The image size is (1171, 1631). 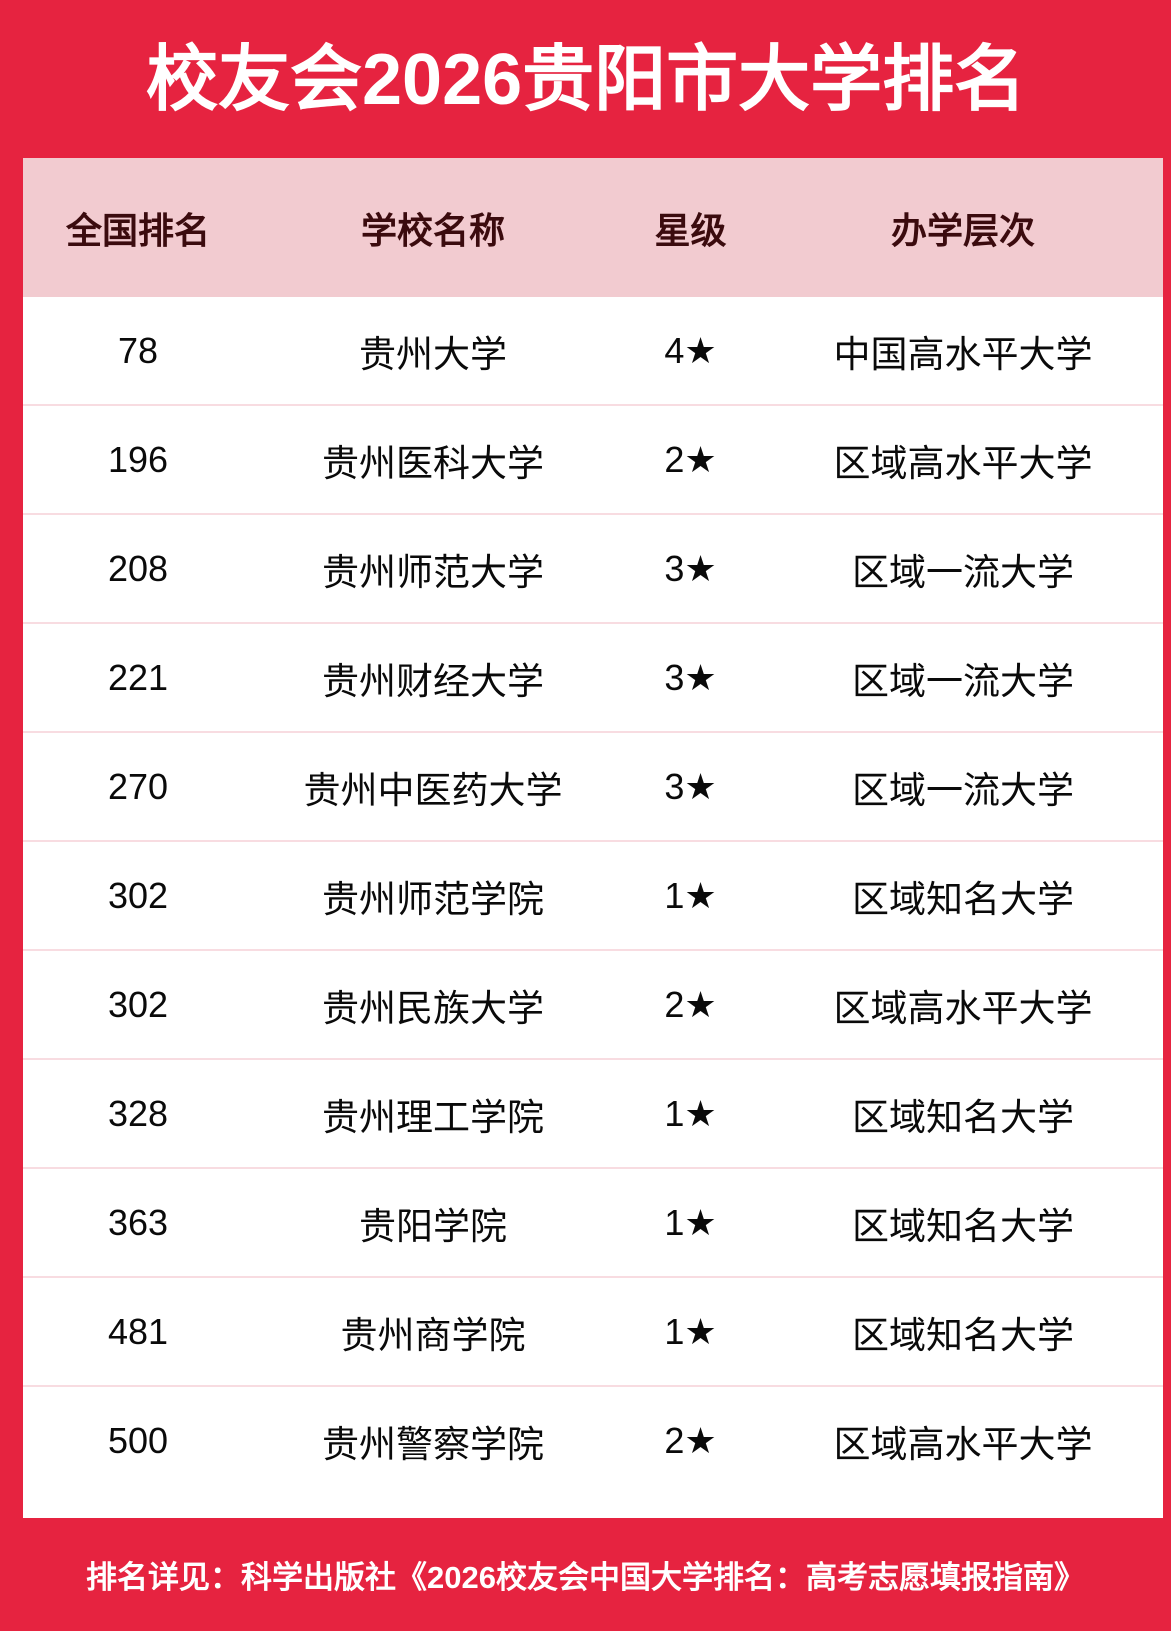 I want to click on cell-school: 贵州师范学院, so click(x=433, y=899).